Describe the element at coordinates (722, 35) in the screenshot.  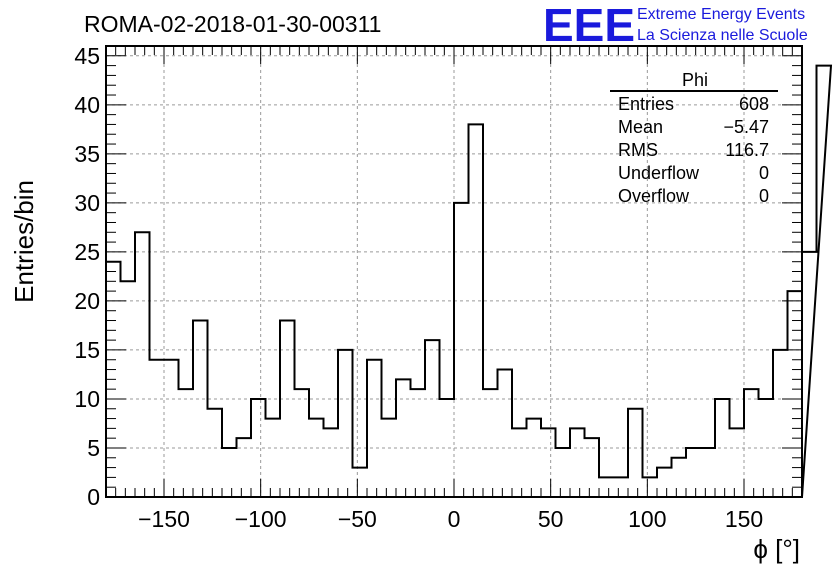
I see `eee-logo-line2: La Scienza nelle Scuole` at that location.